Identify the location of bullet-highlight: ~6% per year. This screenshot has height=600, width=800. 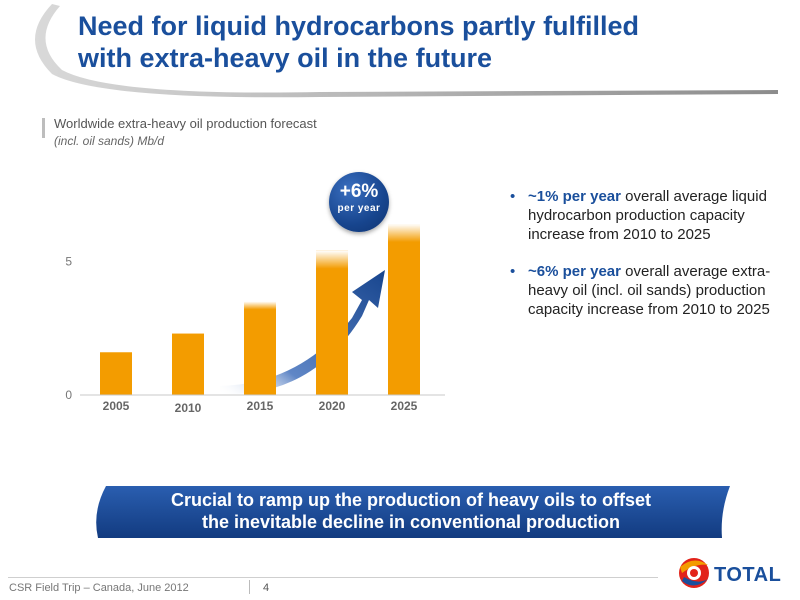
(574, 271).